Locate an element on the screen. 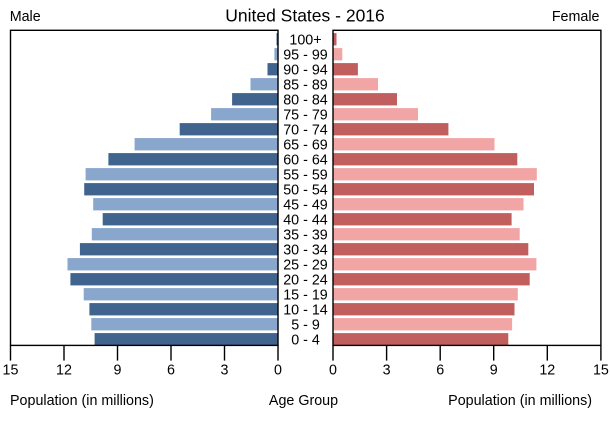 The image size is (610, 425). svg-text: 80 - 84 is located at coordinates (305, 101).